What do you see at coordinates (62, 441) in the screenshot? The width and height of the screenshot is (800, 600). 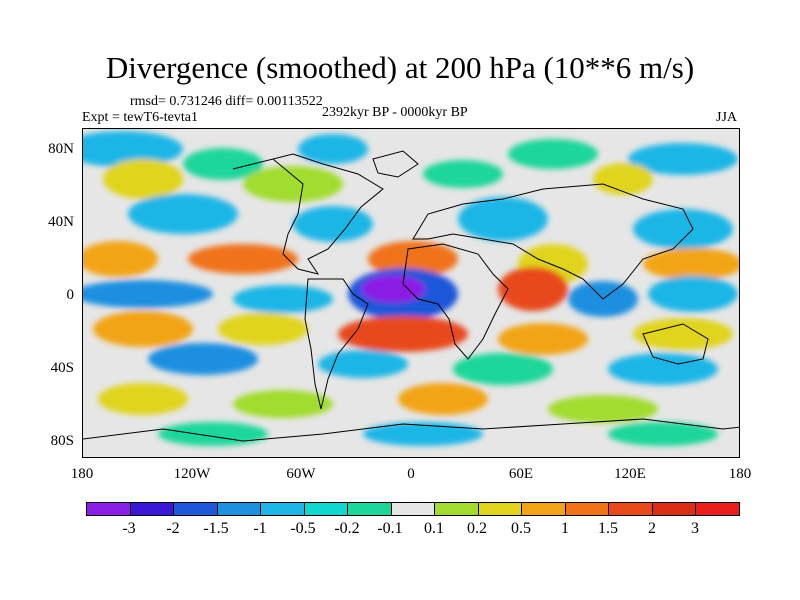 I see `lat-label-80s: 80S` at bounding box center [62, 441].